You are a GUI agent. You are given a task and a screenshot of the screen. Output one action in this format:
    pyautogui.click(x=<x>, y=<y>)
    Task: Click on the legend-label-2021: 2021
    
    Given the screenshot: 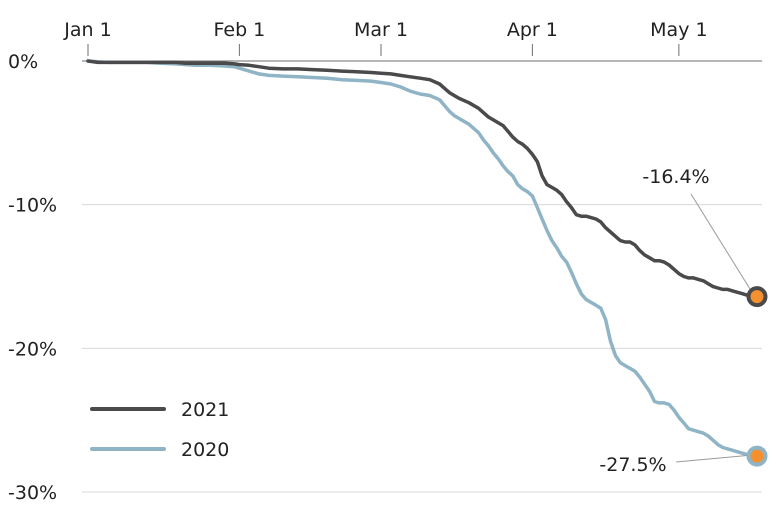 What is the action you would take?
    pyautogui.click(x=205, y=410)
    